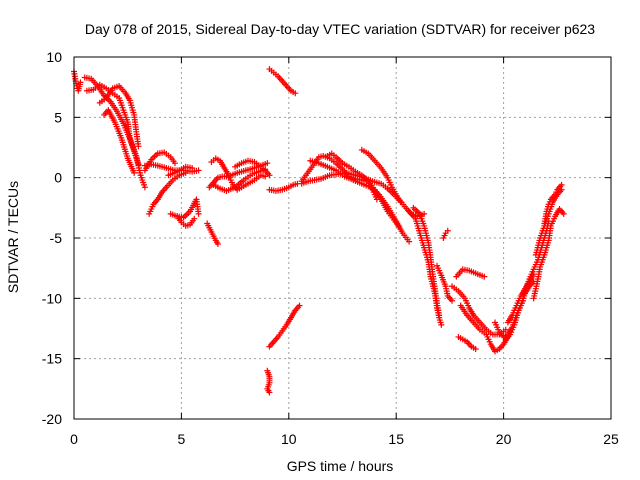 This screenshot has height=480, width=640. I want to click on x-tick-label: 25, so click(611, 439).